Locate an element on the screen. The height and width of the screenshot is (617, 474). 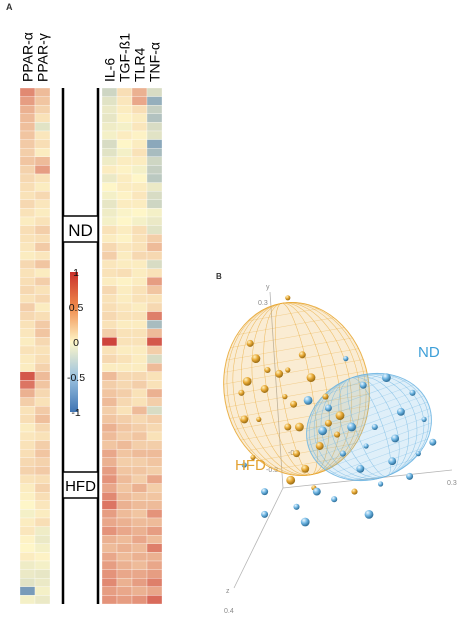
legend-hfd: HFD is located at coordinates (250, 465).